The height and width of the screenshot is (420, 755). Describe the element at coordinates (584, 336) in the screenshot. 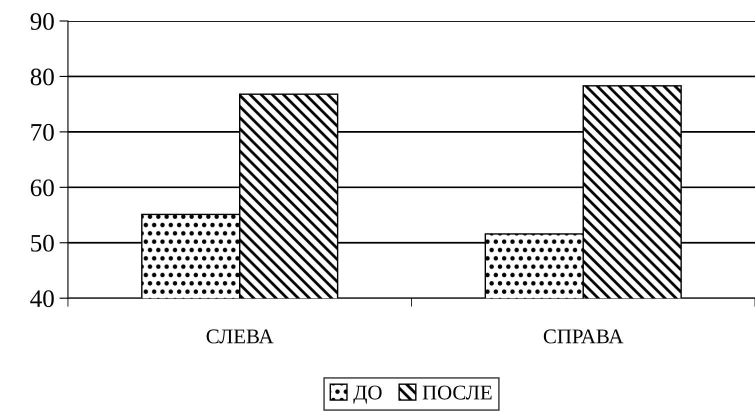

I see `x-tick-label: СПРАВА` at that location.